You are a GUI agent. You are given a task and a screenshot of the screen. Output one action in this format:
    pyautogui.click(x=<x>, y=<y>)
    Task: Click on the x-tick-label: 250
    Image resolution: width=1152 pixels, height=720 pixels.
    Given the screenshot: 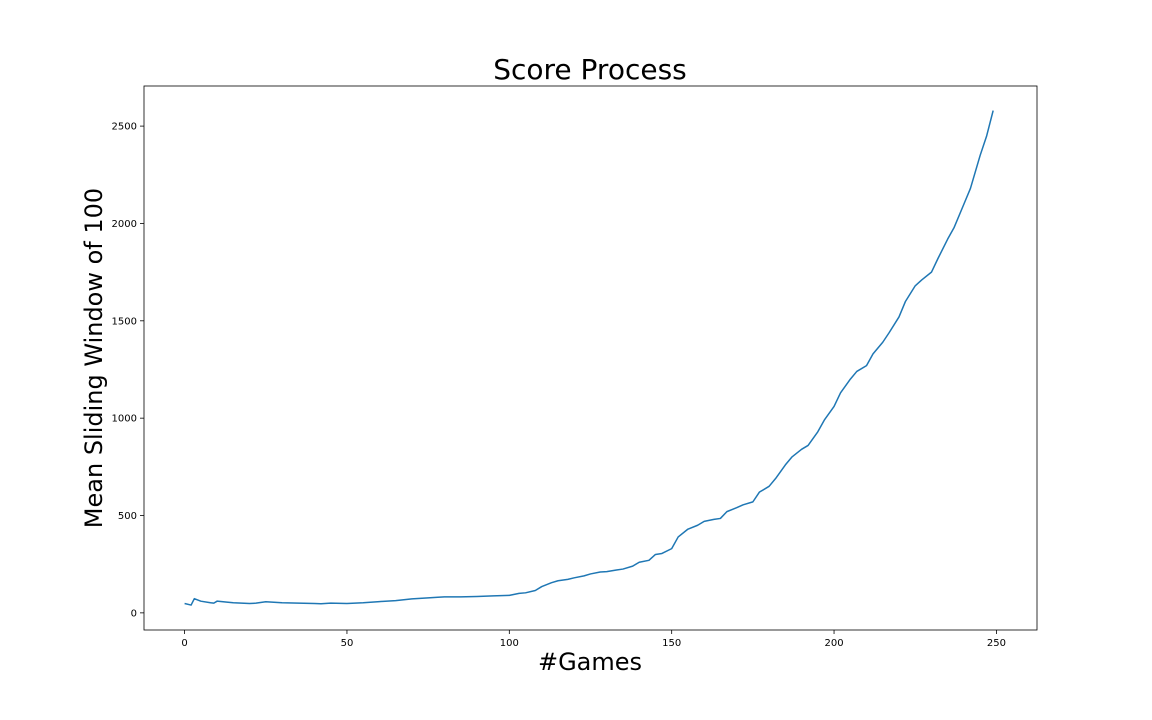 What is the action you would take?
    pyautogui.click(x=996, y=643)
    